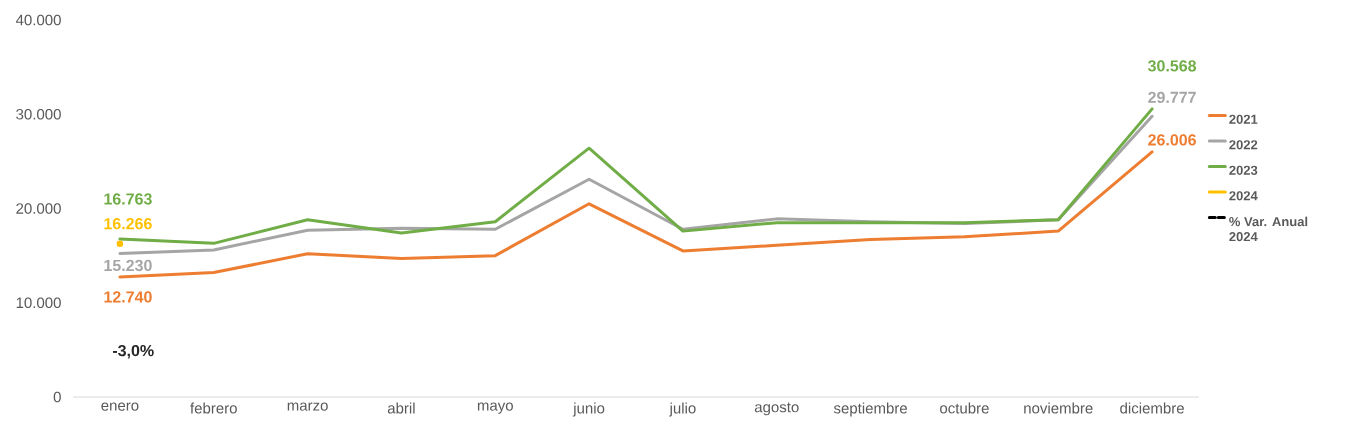  Describe the element at coordinates (1172, 140) in the screenshot. I see `data-label: 26.006` at that location.